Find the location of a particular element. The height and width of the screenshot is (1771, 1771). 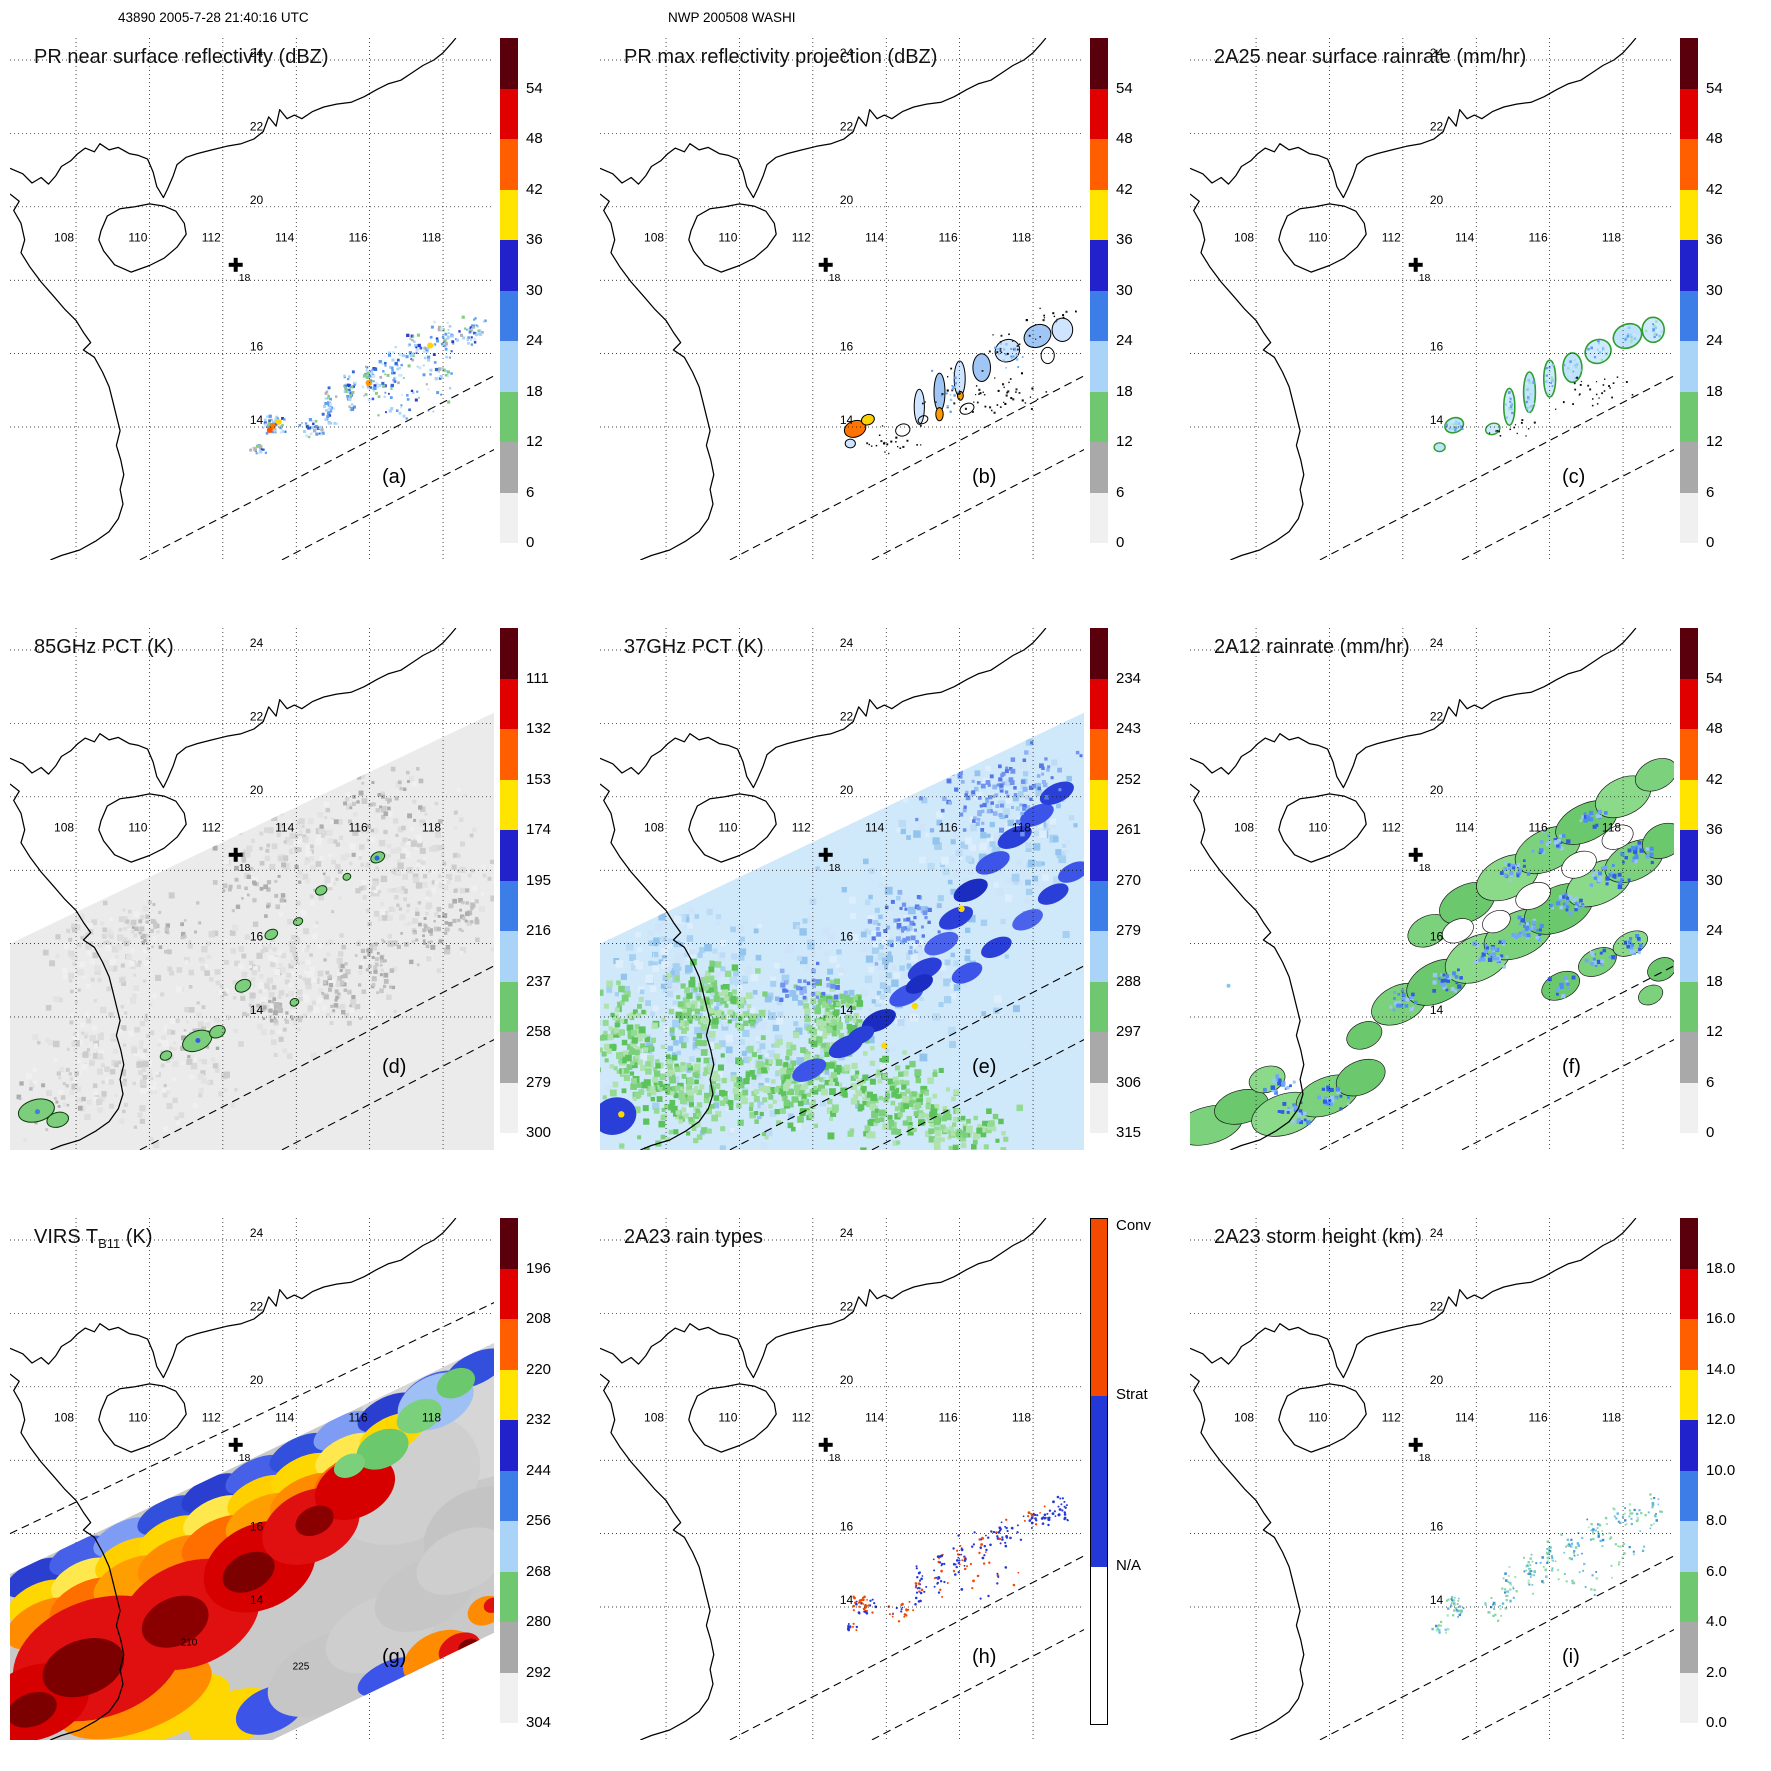

panel-corner-label: (h) is located at coordinates (984, 1657).